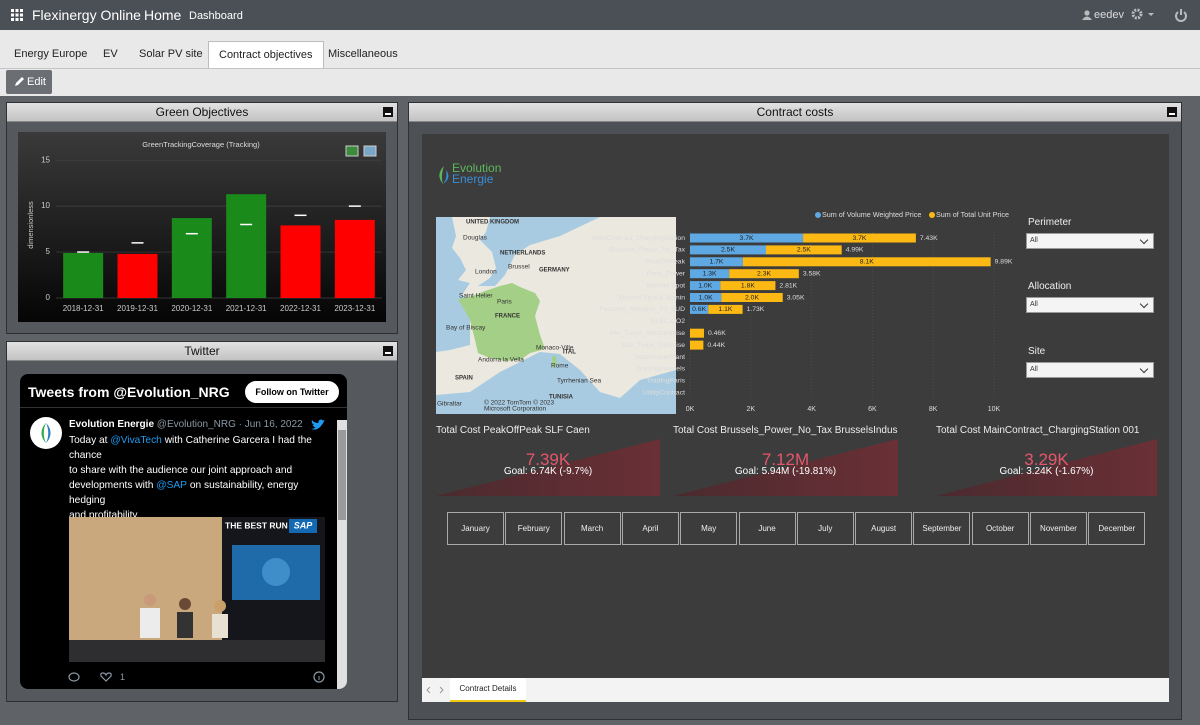  Describe the element at coordinates (196, 677) in the screenshot. I see `tweet-actions` at that location.